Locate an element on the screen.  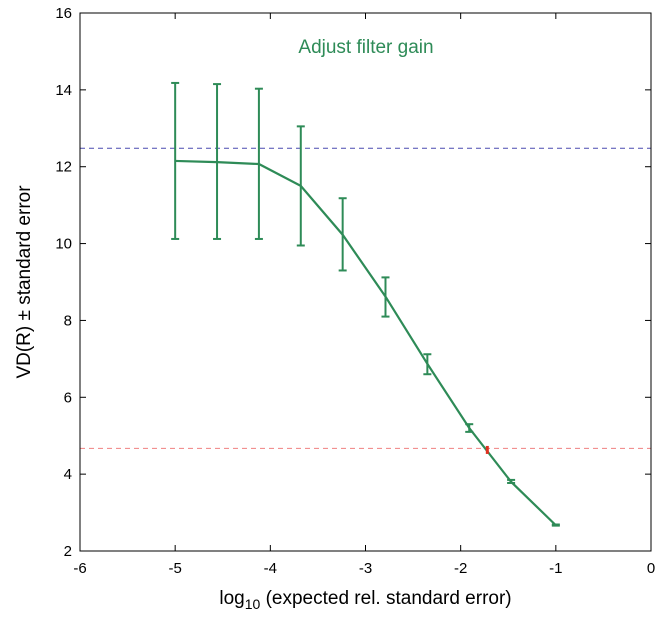
y-tick-label: 2 is located at coordinates (68, 551).